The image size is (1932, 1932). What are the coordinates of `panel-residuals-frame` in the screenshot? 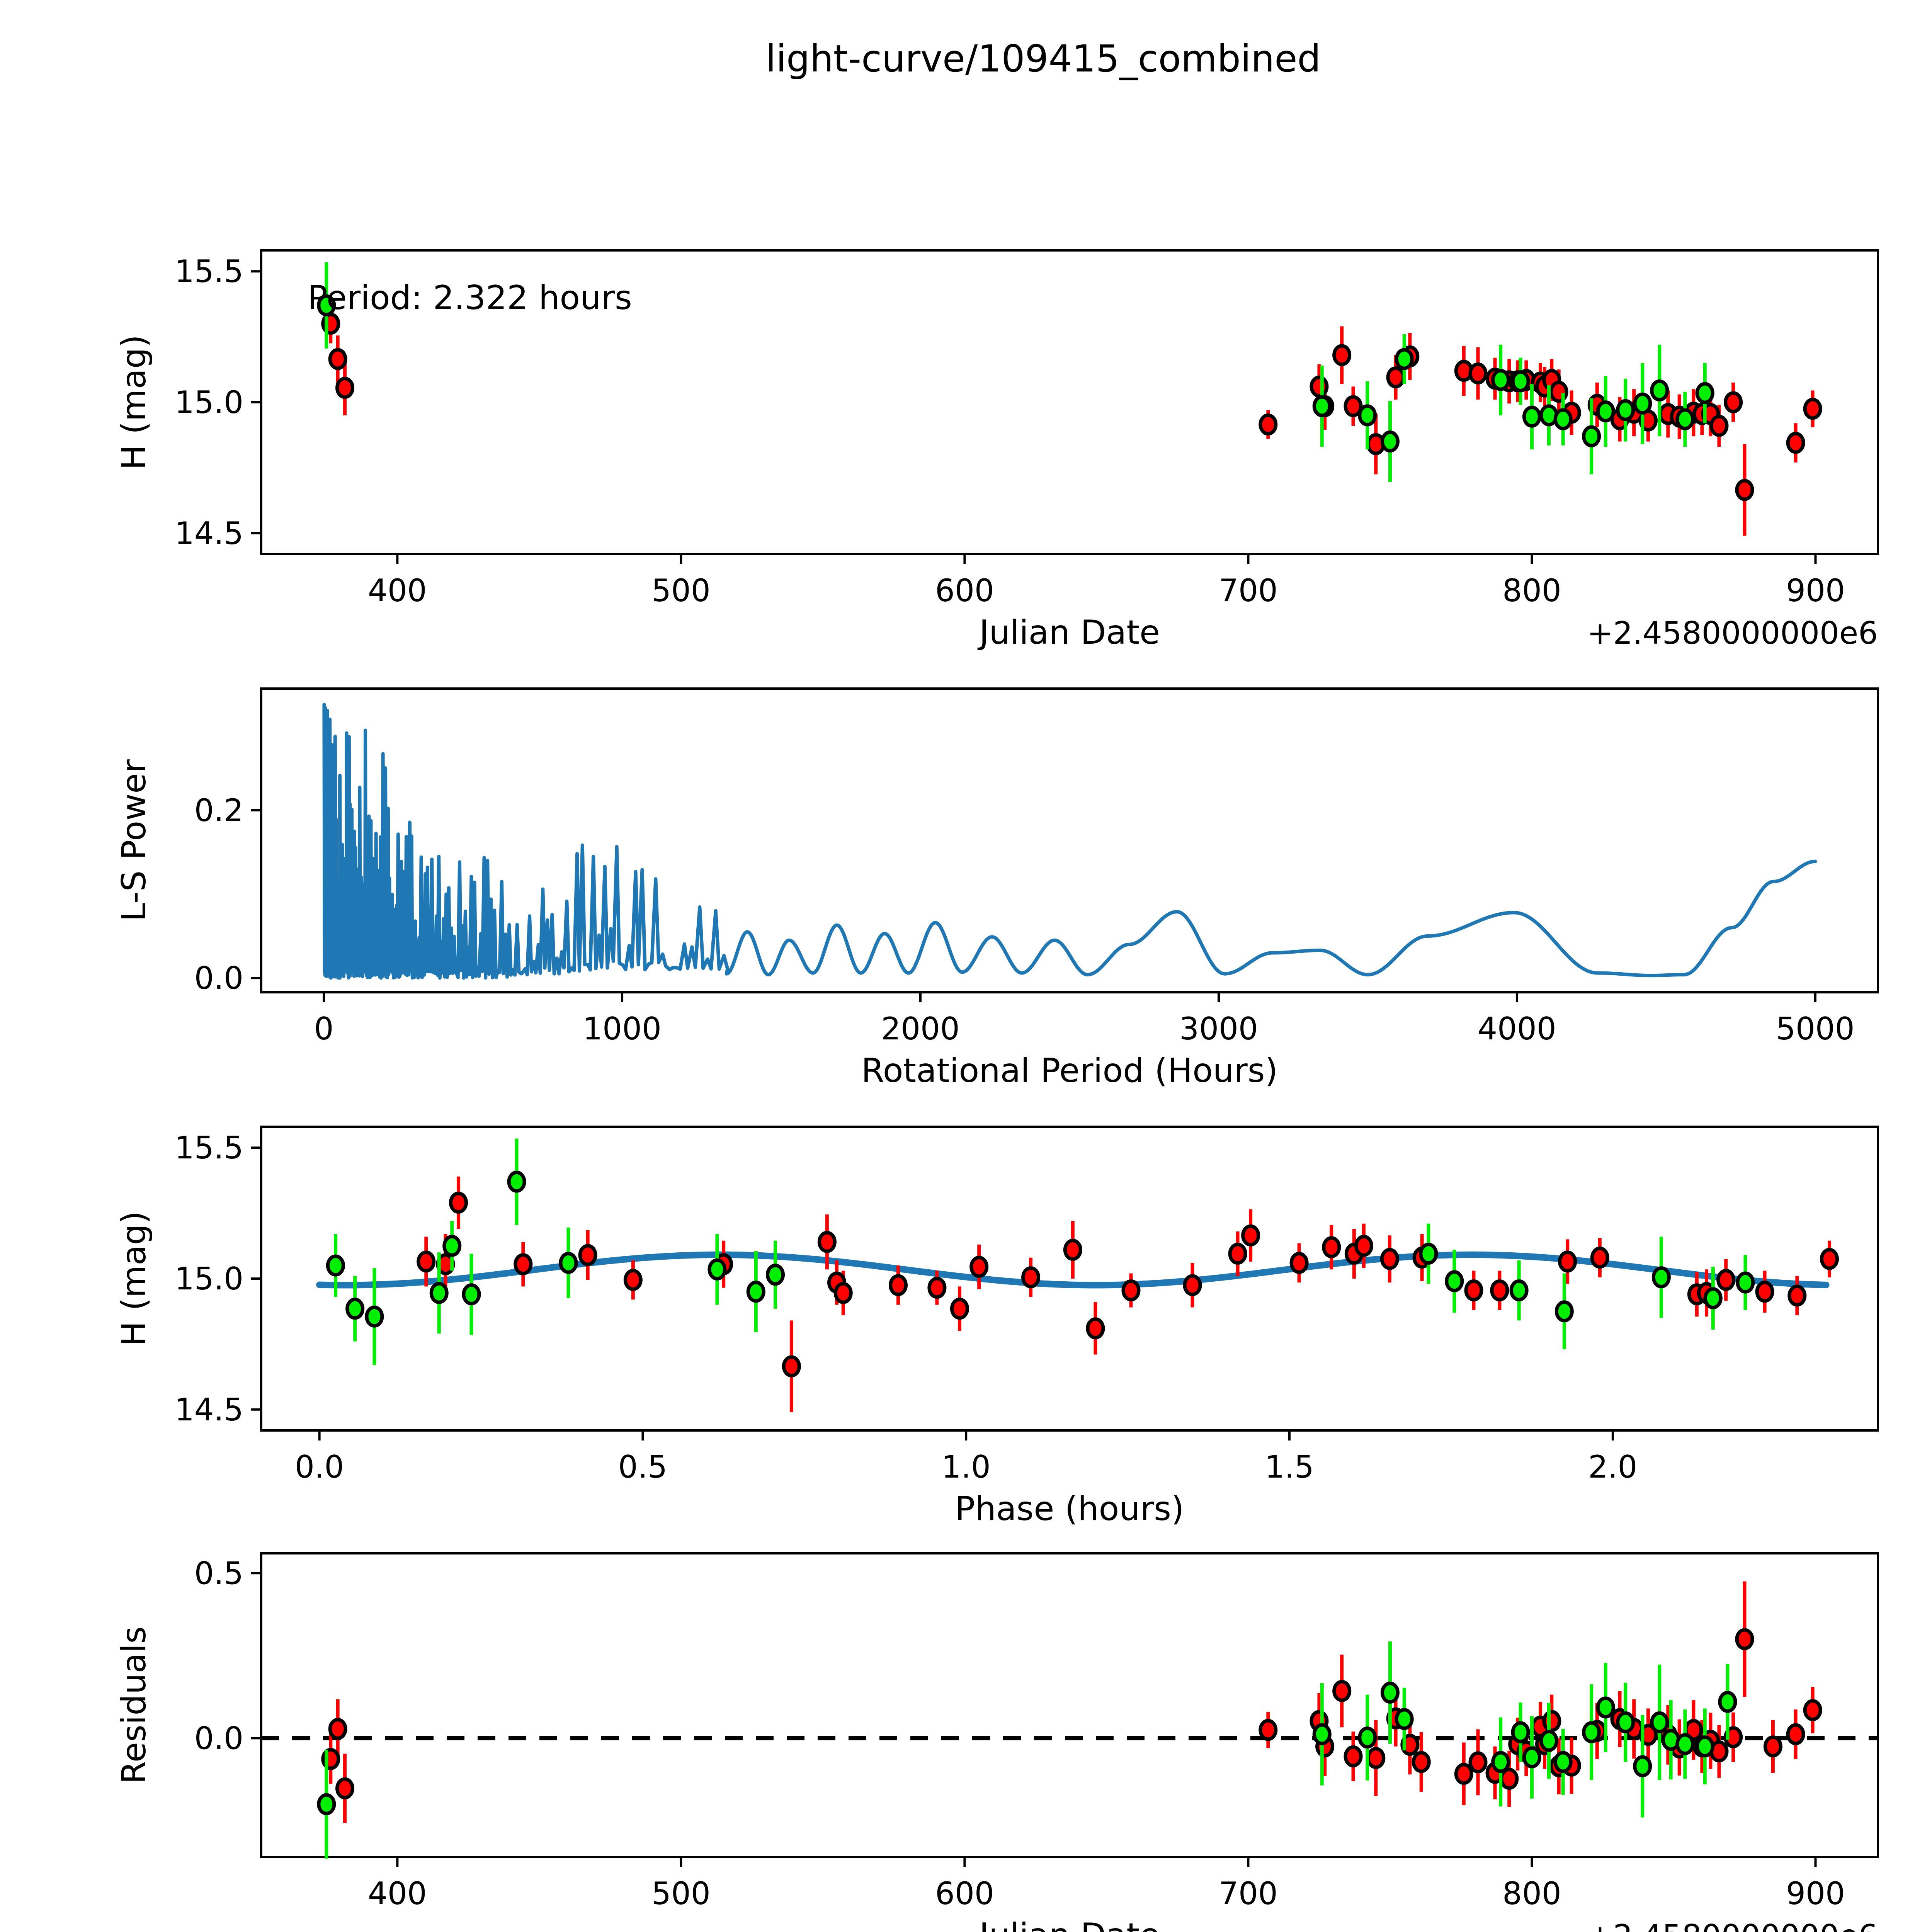 It's located at (1070, 1705).